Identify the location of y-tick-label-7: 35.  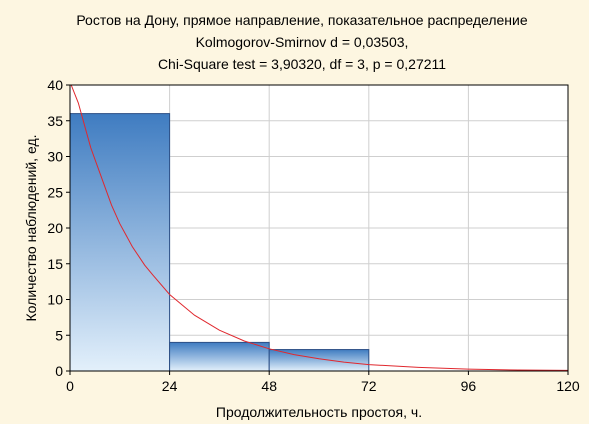
(55, 121).